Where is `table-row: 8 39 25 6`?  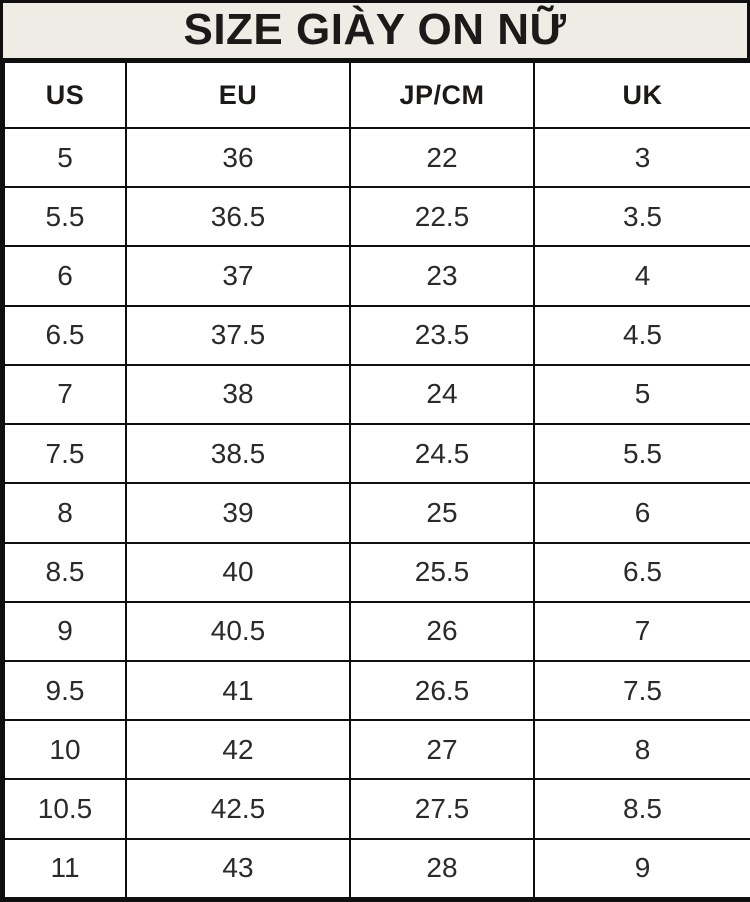 table-row: 8 39 25 6 is located at coordinates (376, 513).